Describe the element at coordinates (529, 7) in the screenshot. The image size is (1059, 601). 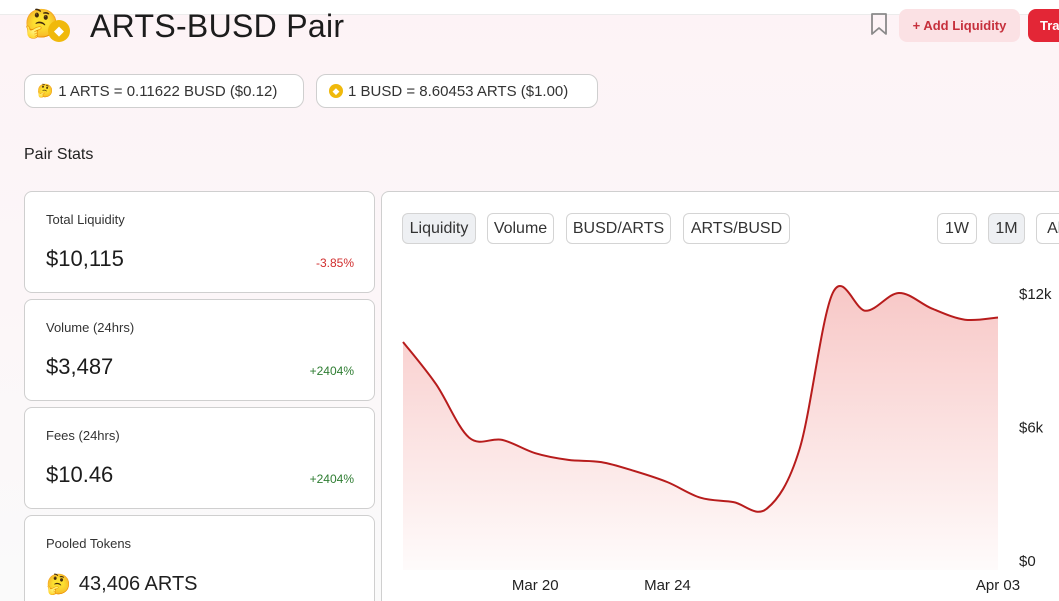
I see `top-bar` at that location.